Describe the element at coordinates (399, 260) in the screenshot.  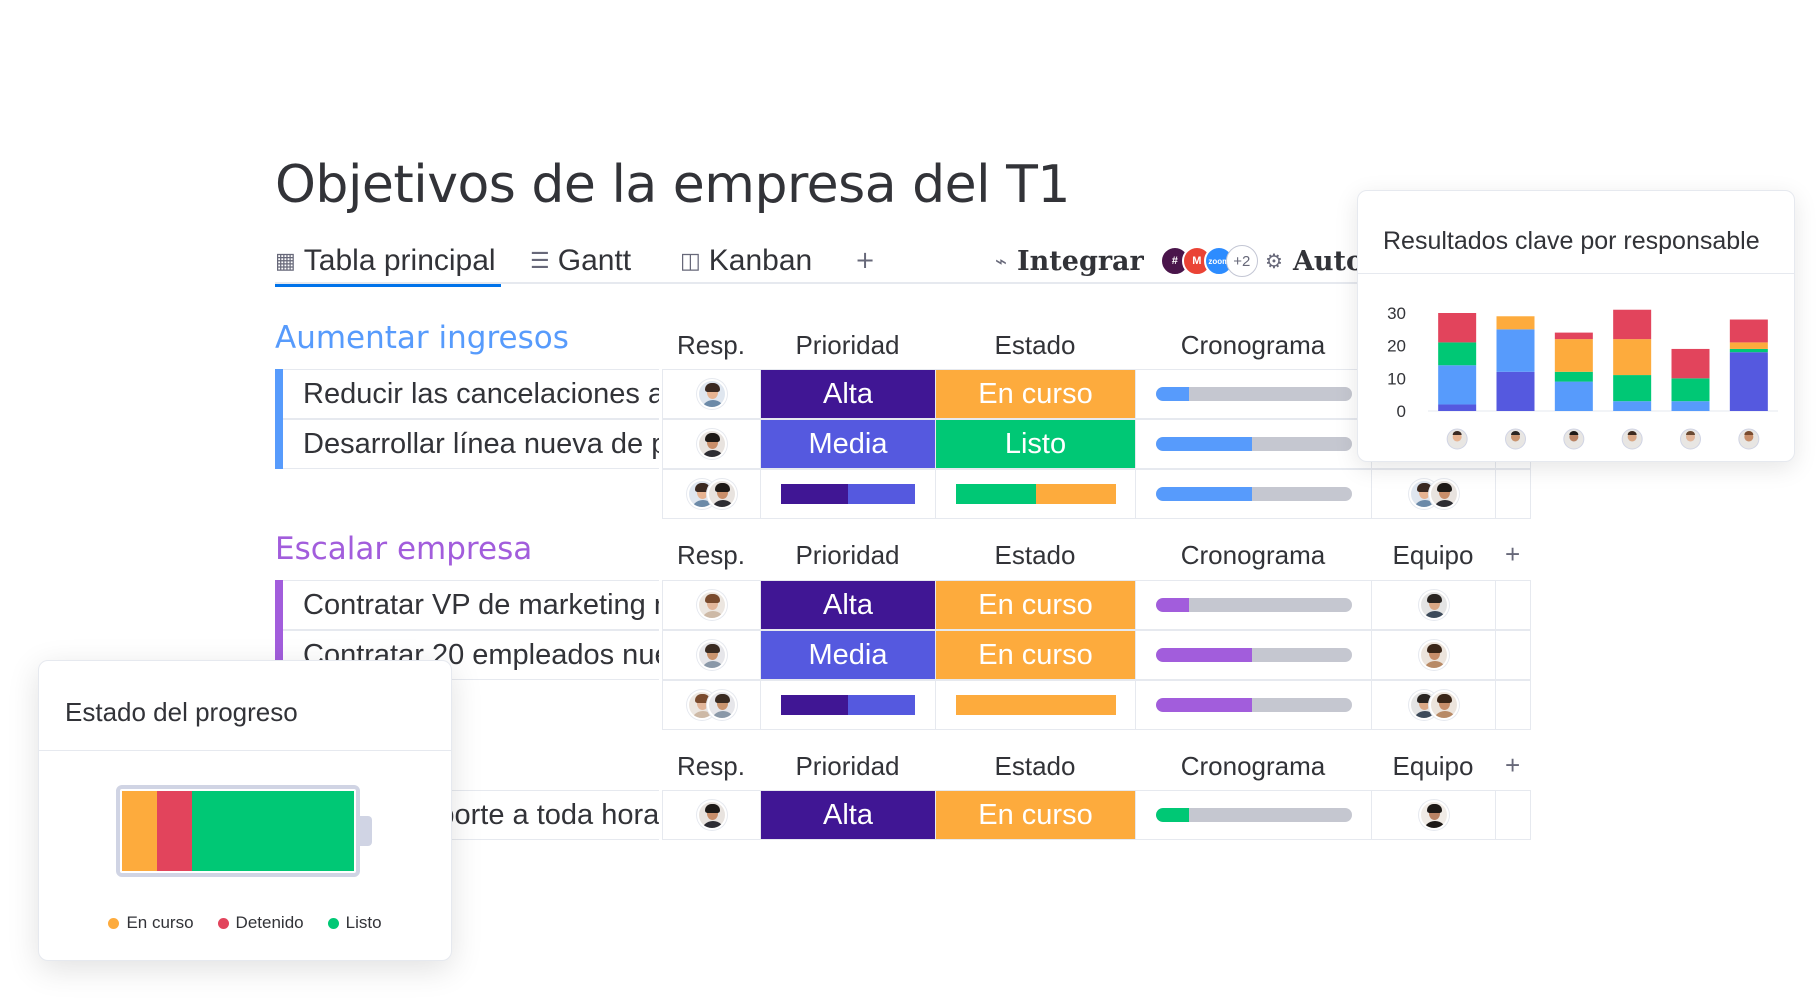
I see `tab-label: Tabla principal` at that location.